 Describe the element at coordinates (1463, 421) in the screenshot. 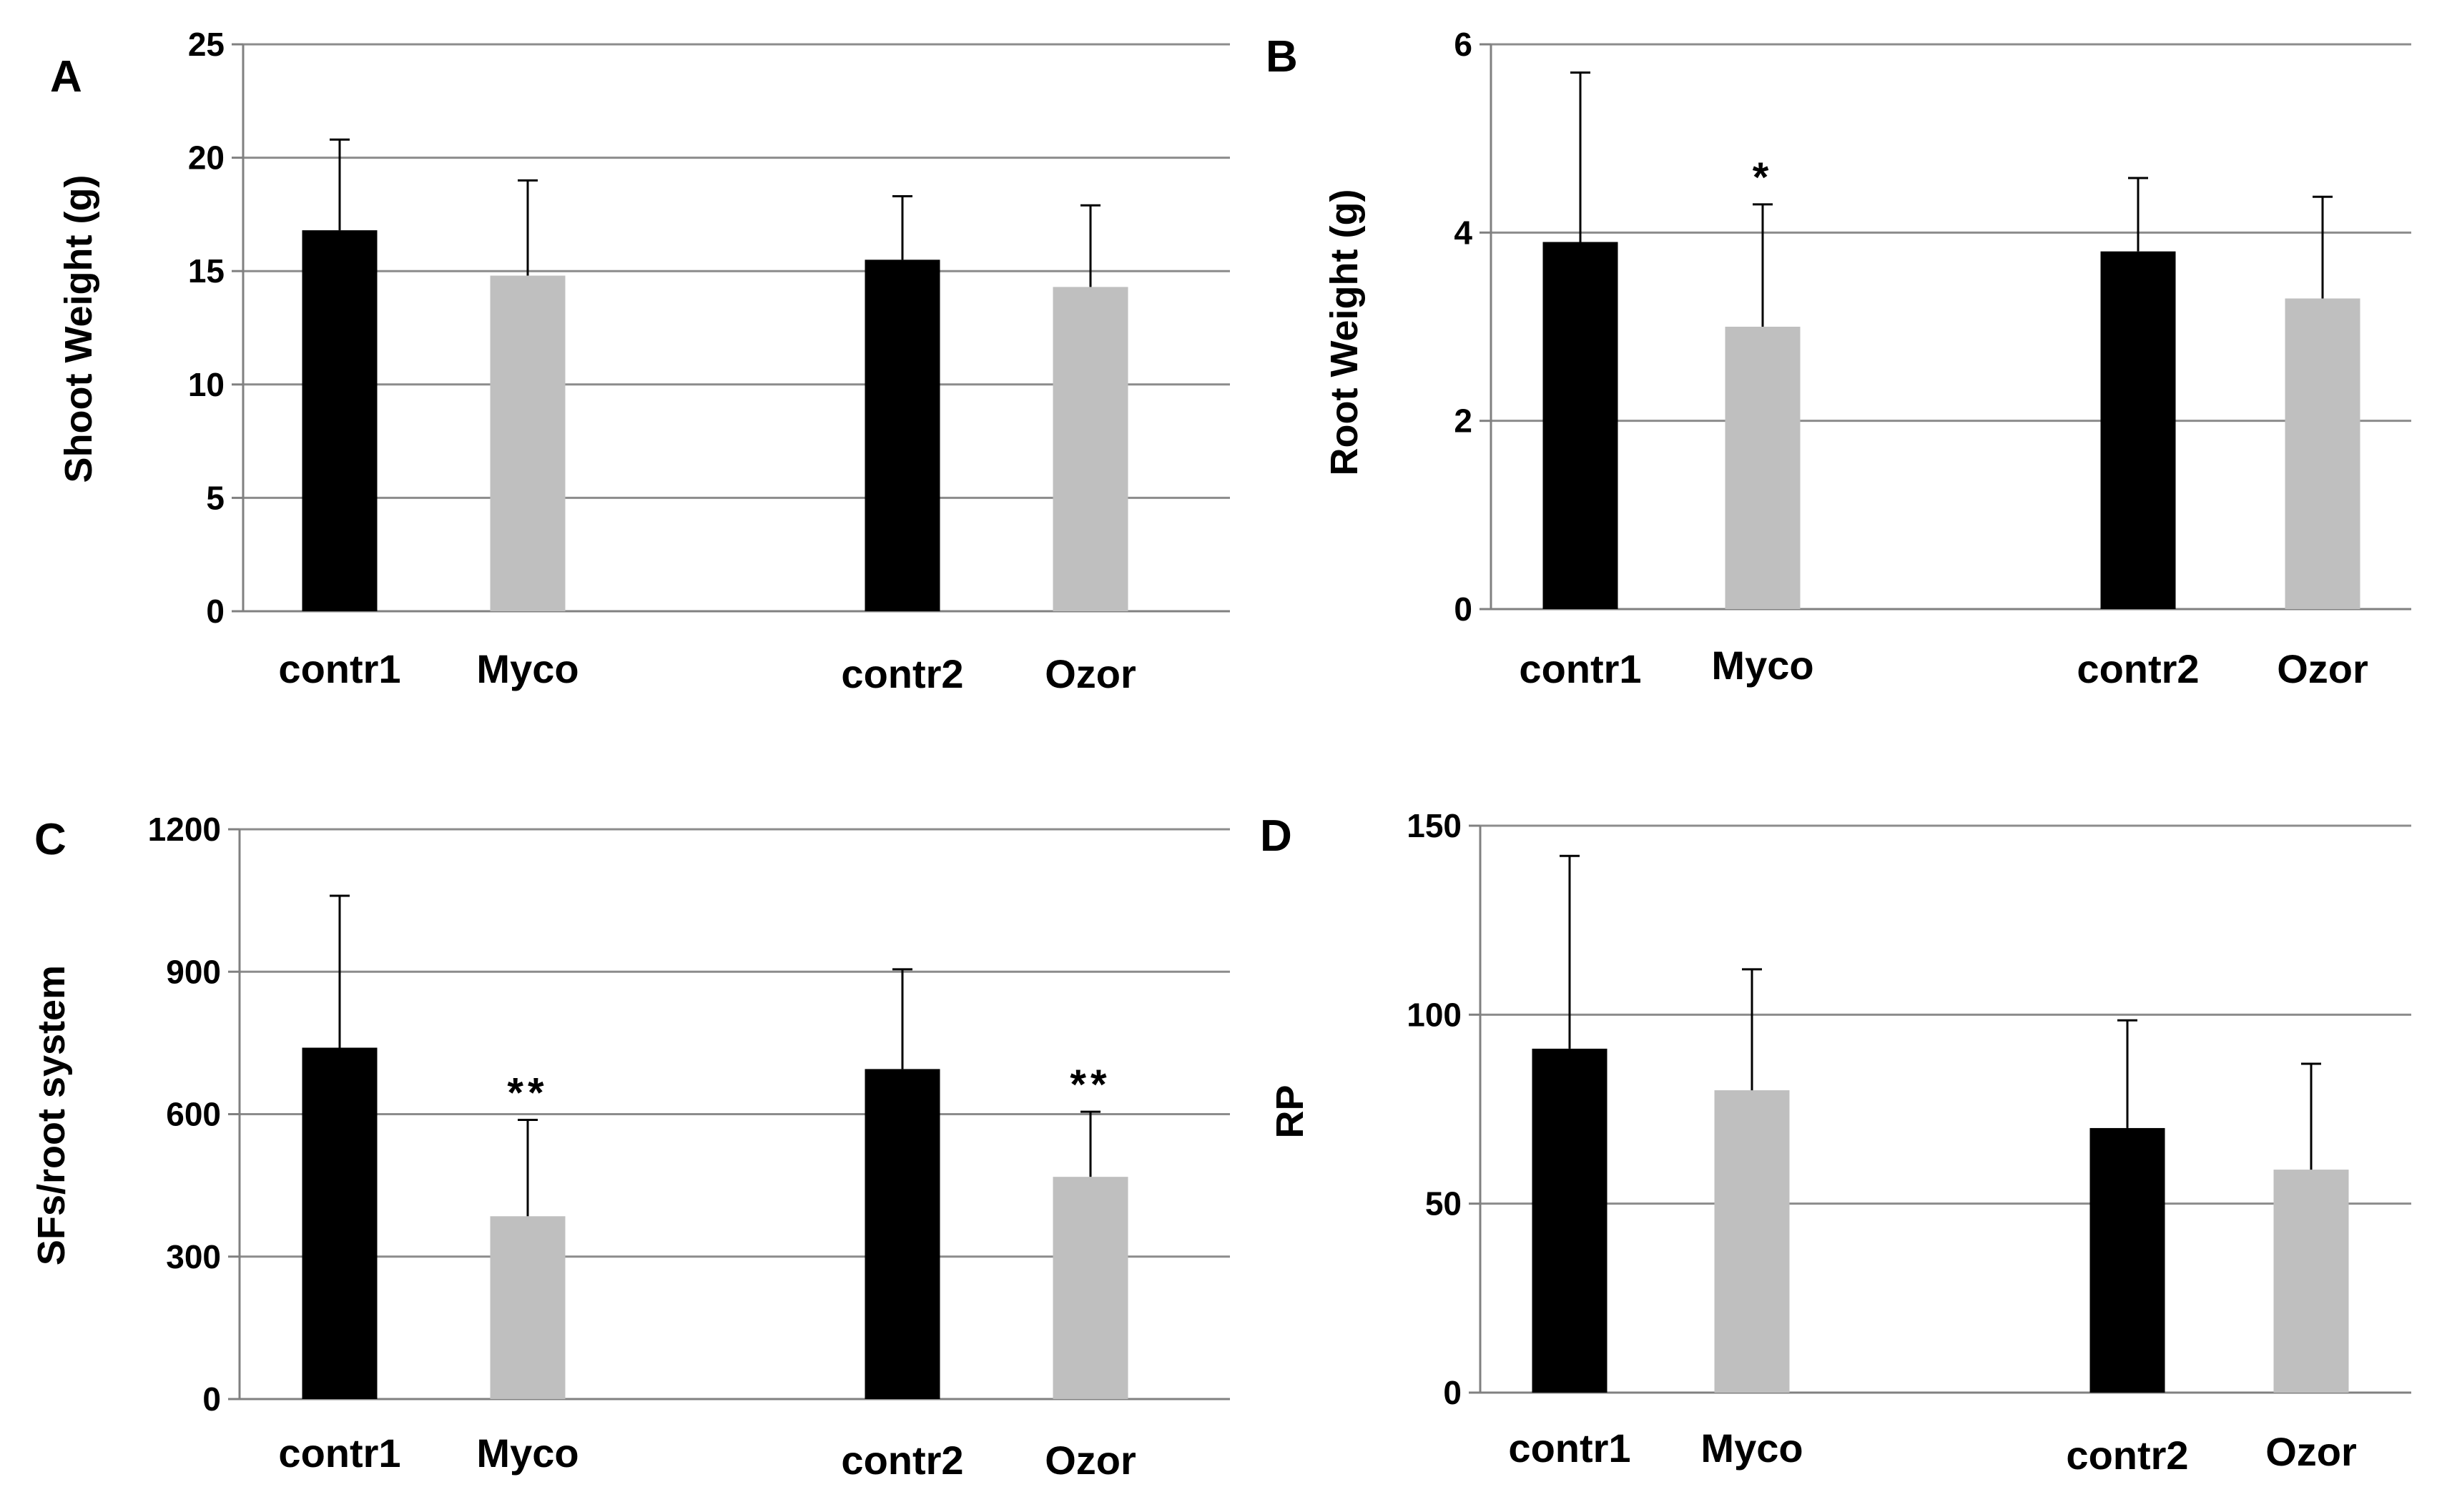

I see `y-tick-label: 2` at that location.